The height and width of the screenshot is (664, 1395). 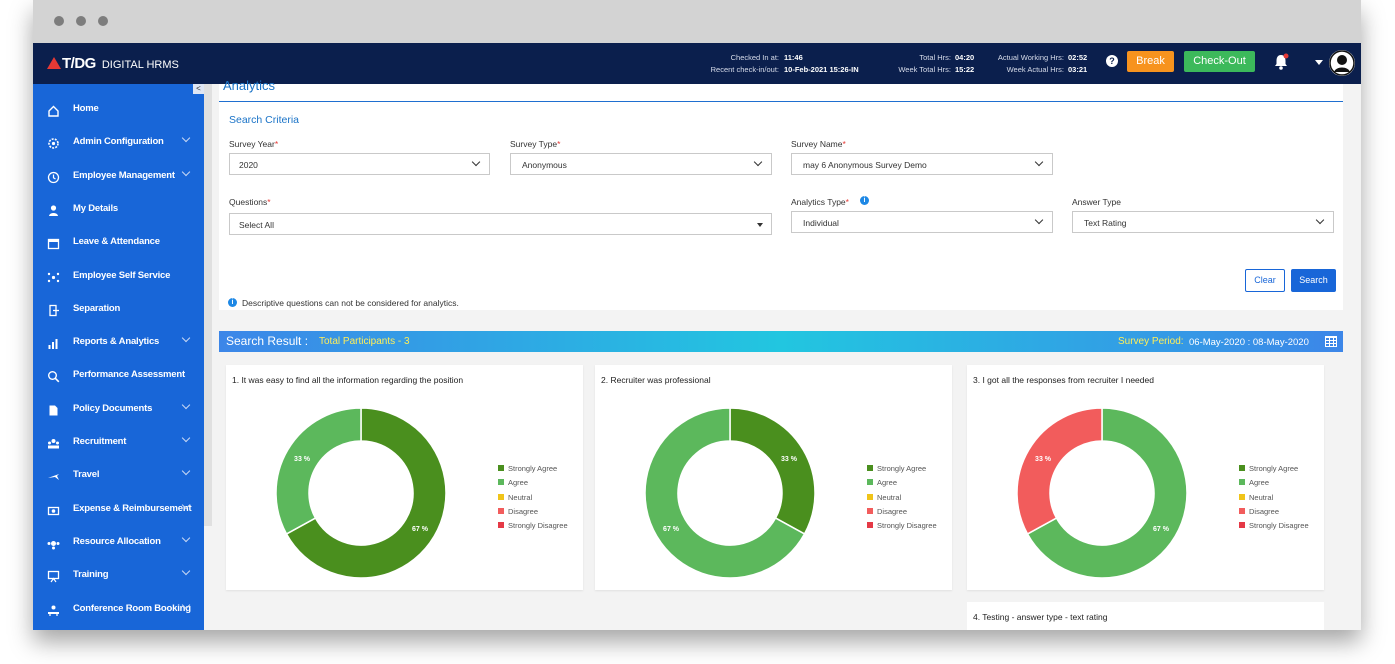 What do you see at coordinates (641, 164) in the screenshot?
I see `survey-type-select: Anonymous` at bounding box center [641, 164].